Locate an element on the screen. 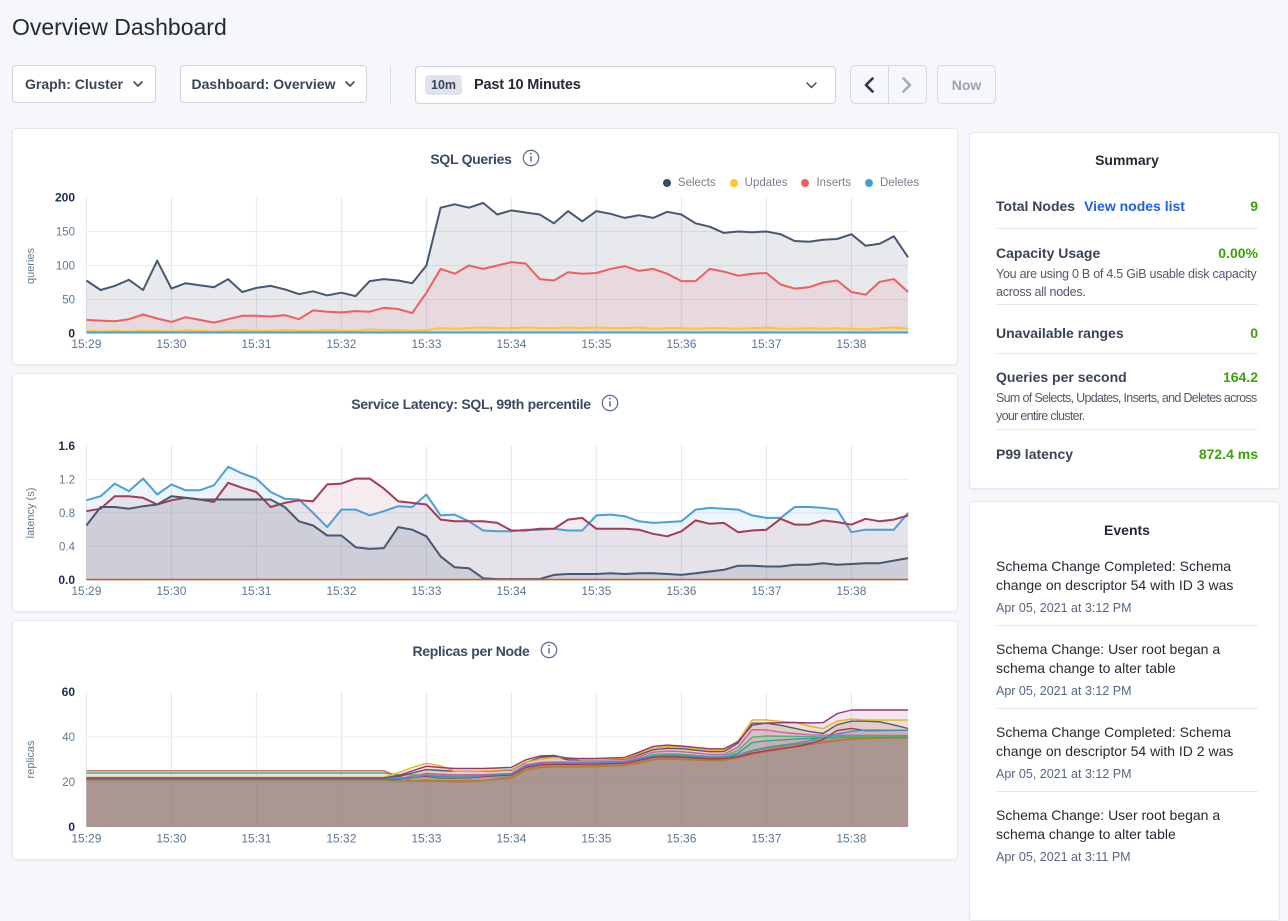 The width and height of the screenshot is (1288, 921). svg-text: 20 is located at coordinates (68, 783).